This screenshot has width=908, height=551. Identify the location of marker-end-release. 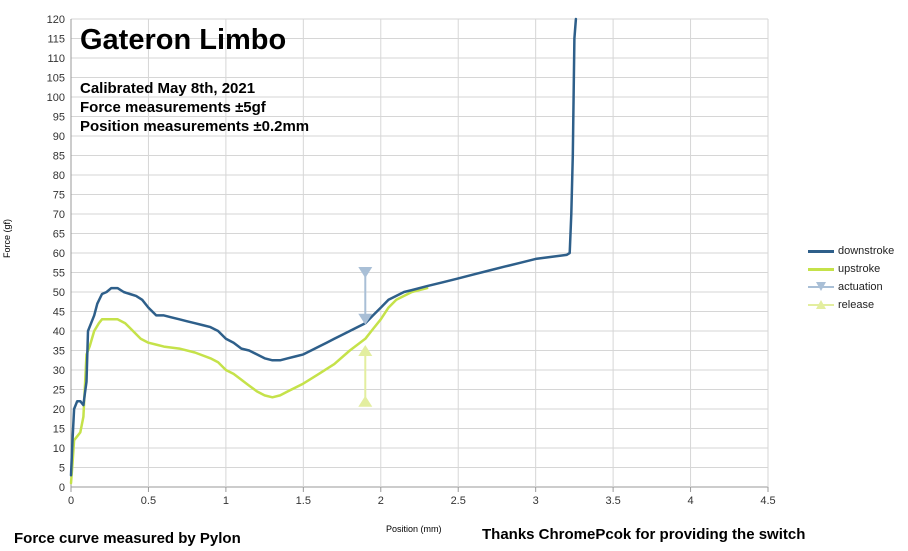
(365, 350).